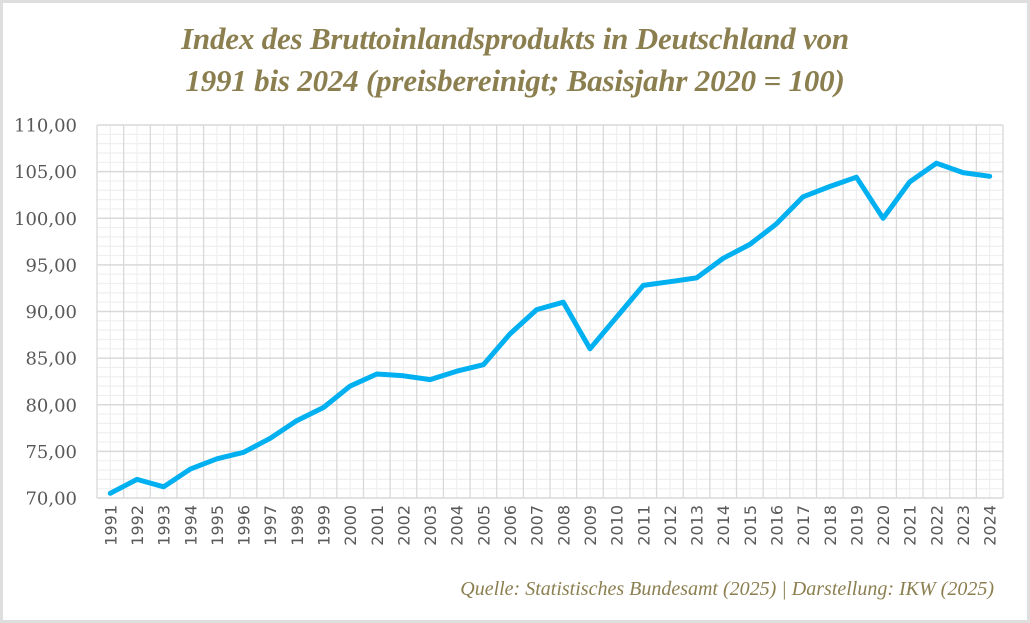 Image resolution: width=1030 pixels, height=623 pixels. What do you see at coordinates (270, 525) in the screenshot?
I see `x-tick-label: 1997` at bounding box center [270, 525].